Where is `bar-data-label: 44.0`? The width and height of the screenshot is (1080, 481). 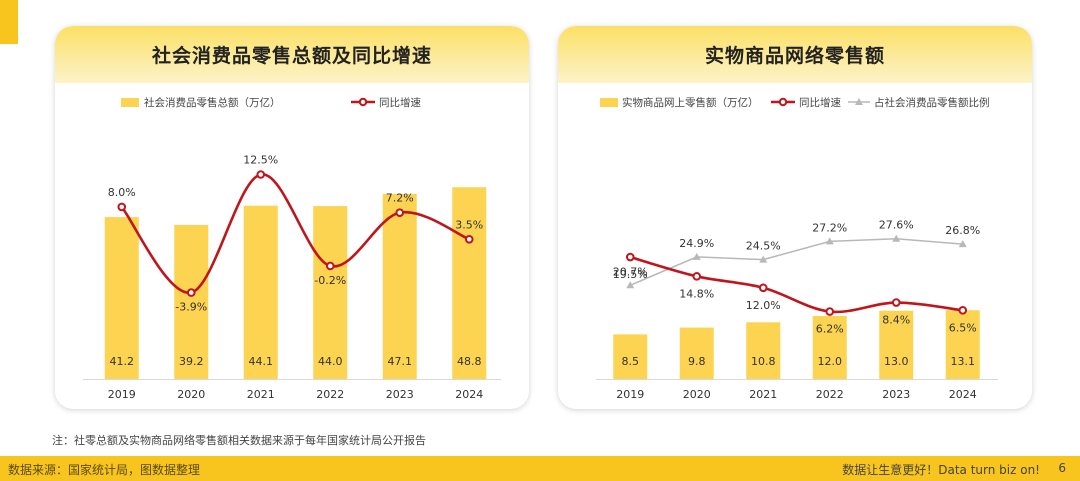 bar-data-label: 44.0 is located at coordinates (330, 361).